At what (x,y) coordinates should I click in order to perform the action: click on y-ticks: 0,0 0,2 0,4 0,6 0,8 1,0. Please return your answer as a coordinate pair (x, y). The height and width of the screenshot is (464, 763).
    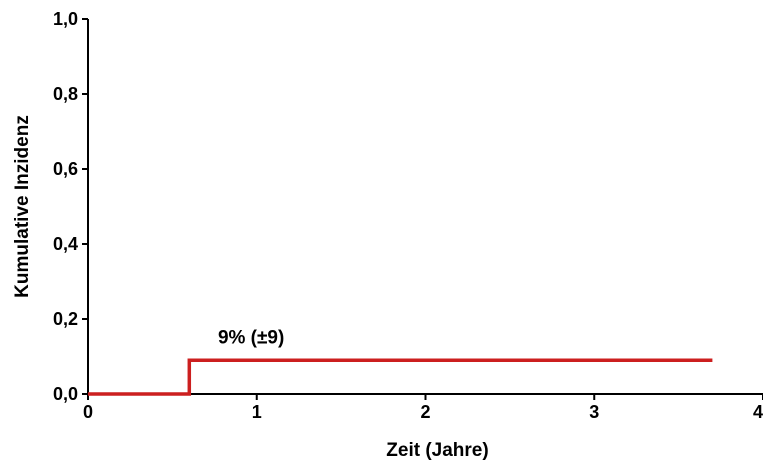
    Looking at the image, I should click on (70, 206).